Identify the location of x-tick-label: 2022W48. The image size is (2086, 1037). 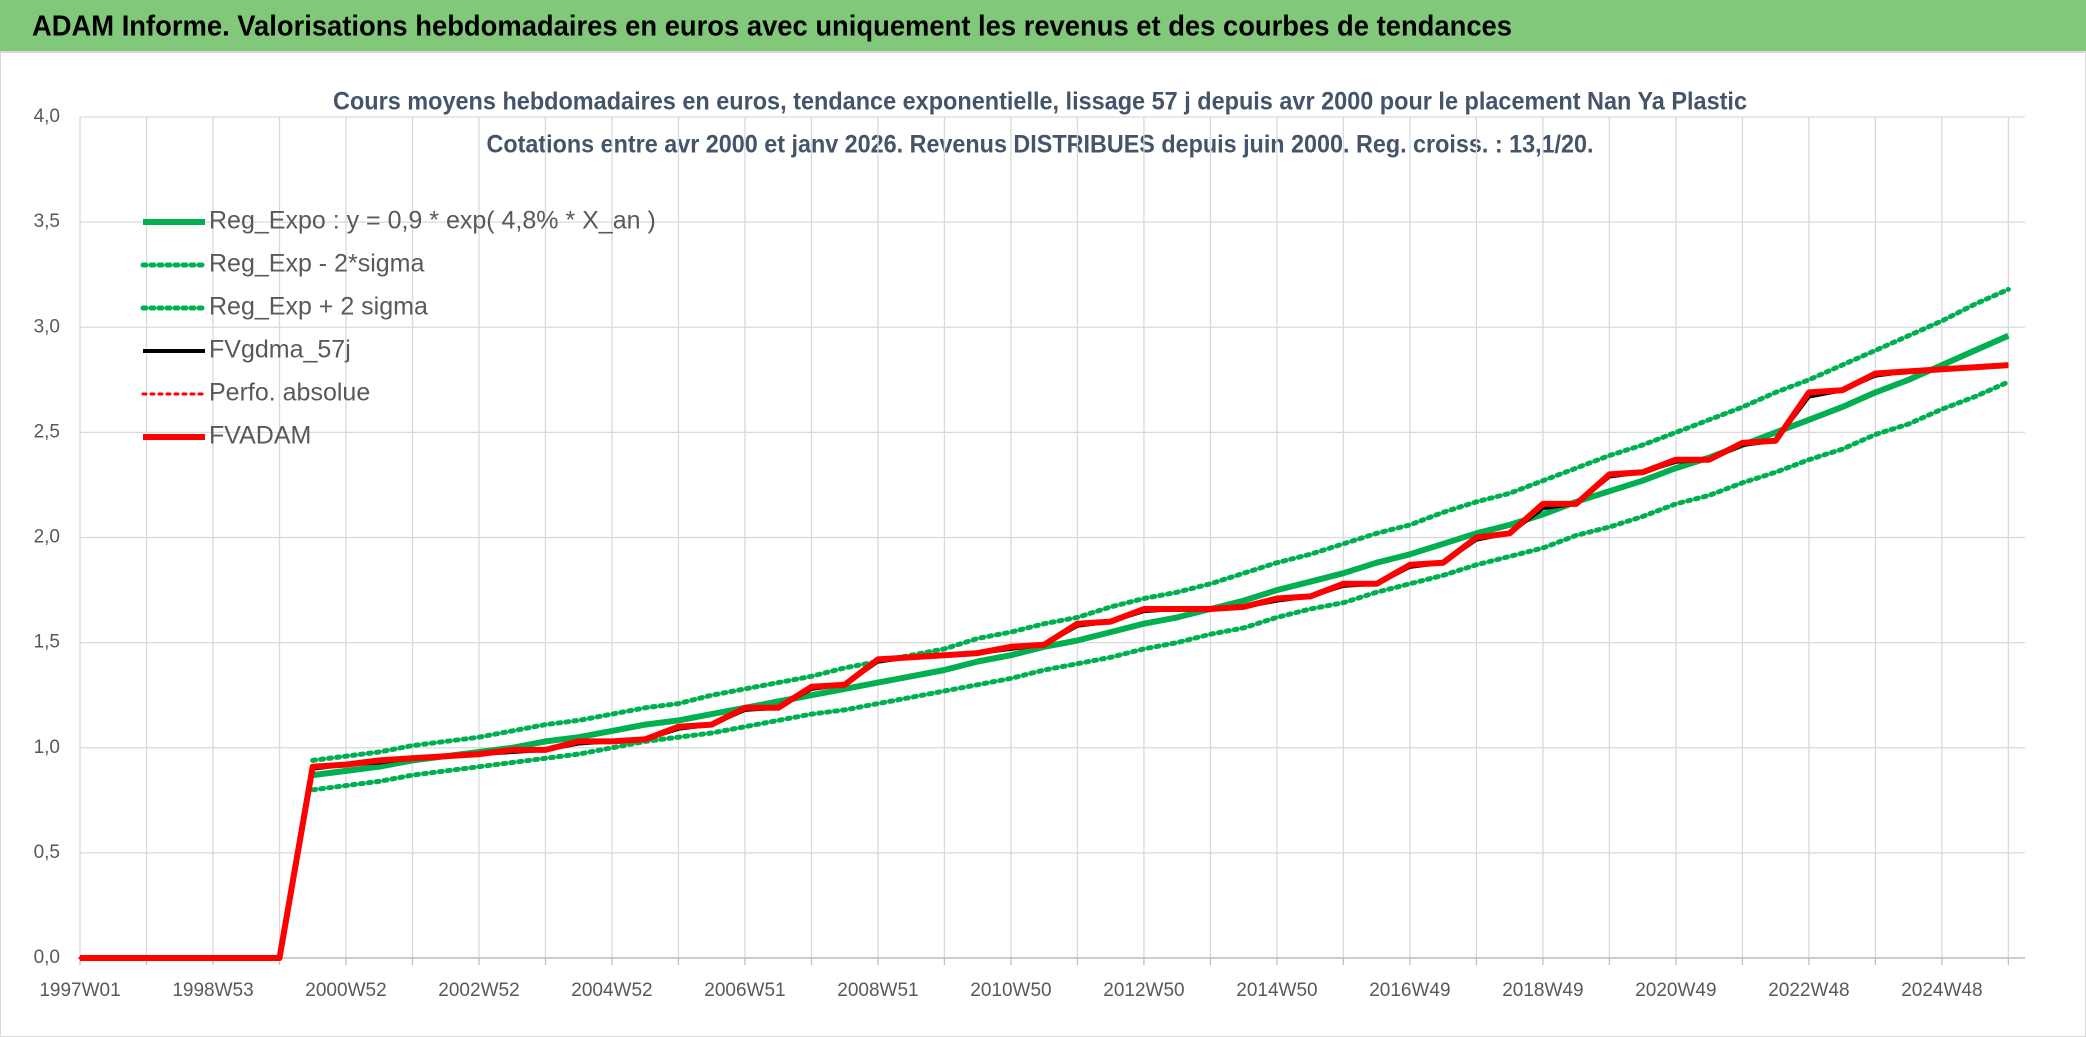
(1808, 990).